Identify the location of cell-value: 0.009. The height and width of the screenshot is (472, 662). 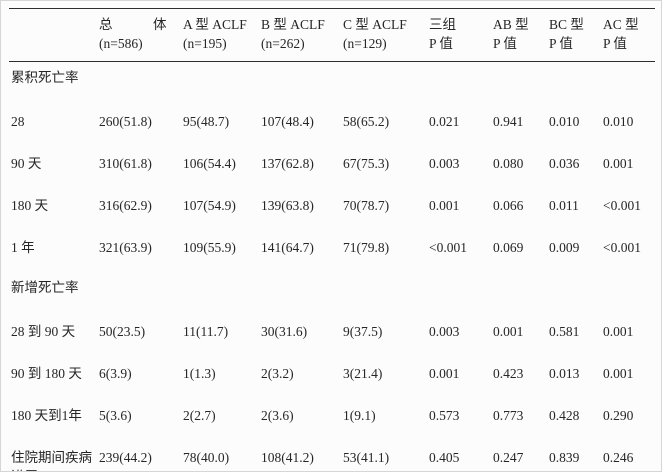
(564, 247).